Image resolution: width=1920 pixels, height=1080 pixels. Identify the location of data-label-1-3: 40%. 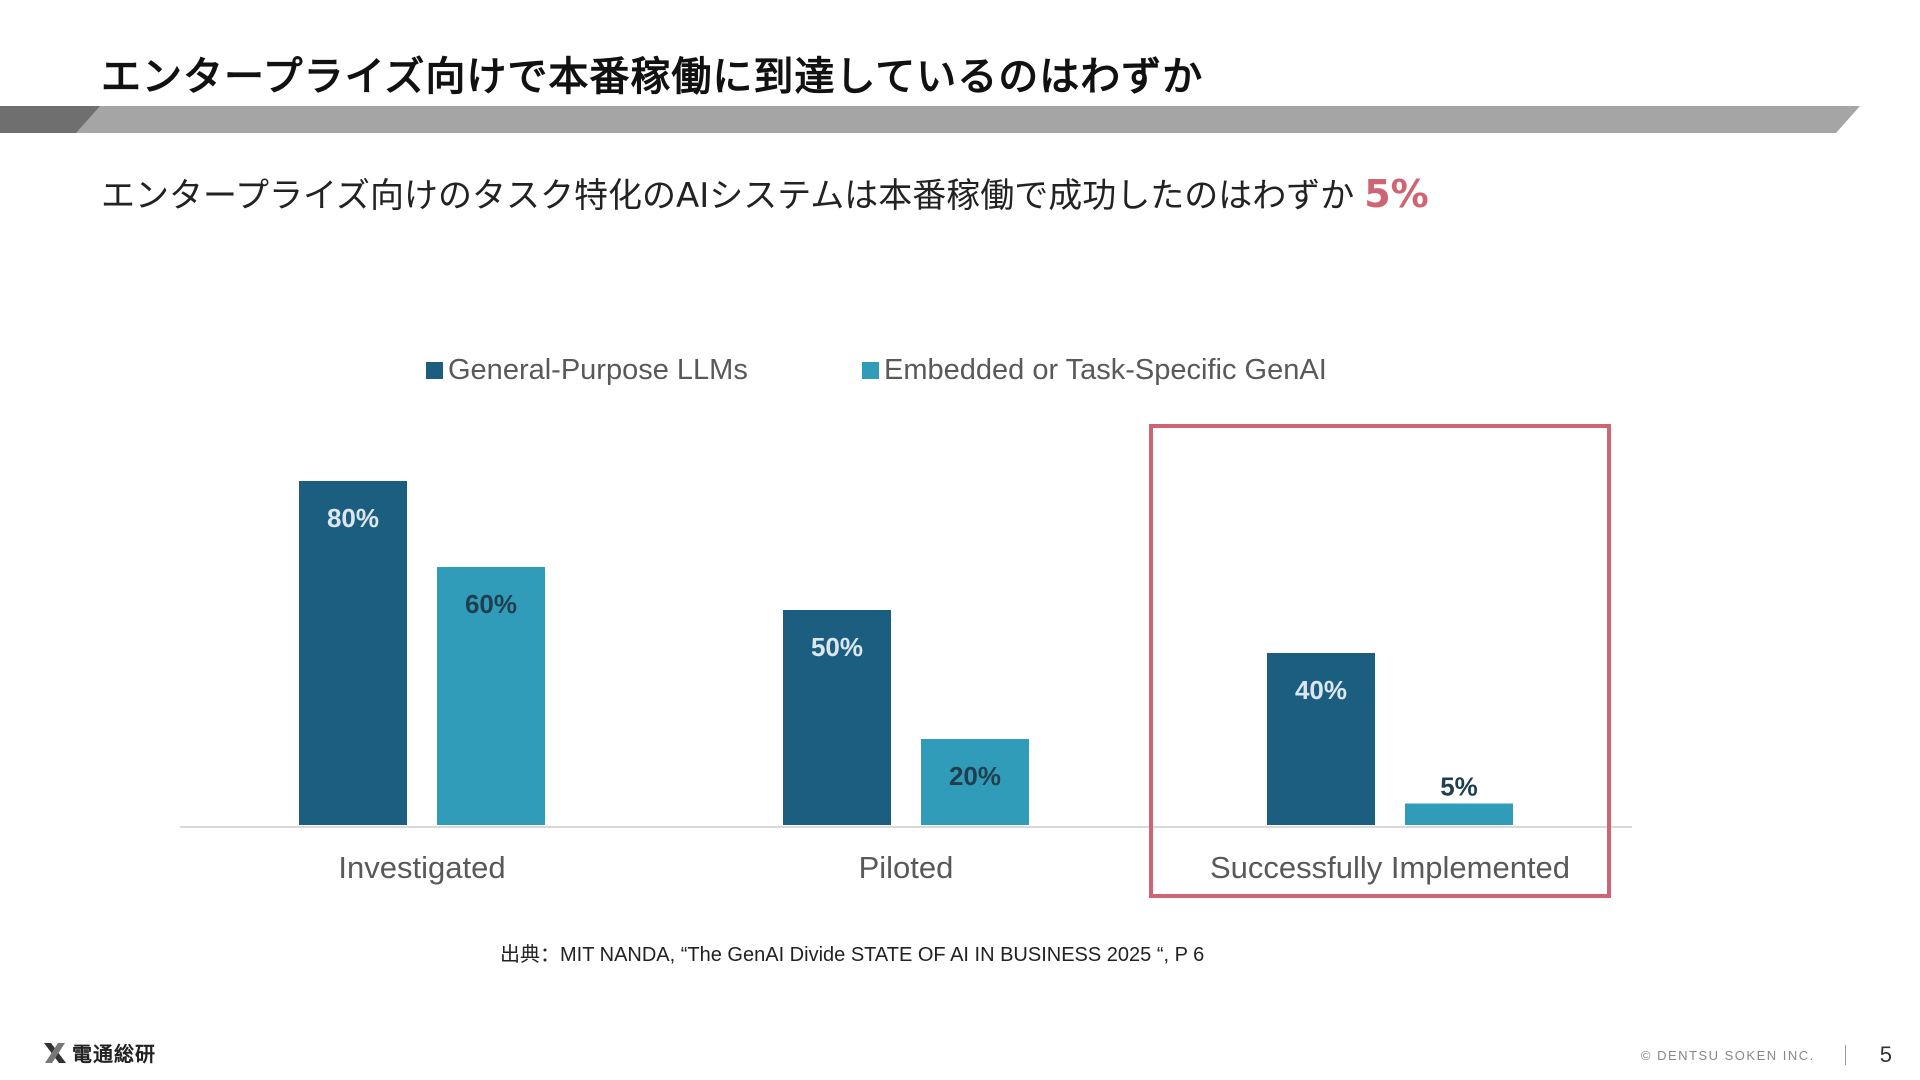
(1321, 690).